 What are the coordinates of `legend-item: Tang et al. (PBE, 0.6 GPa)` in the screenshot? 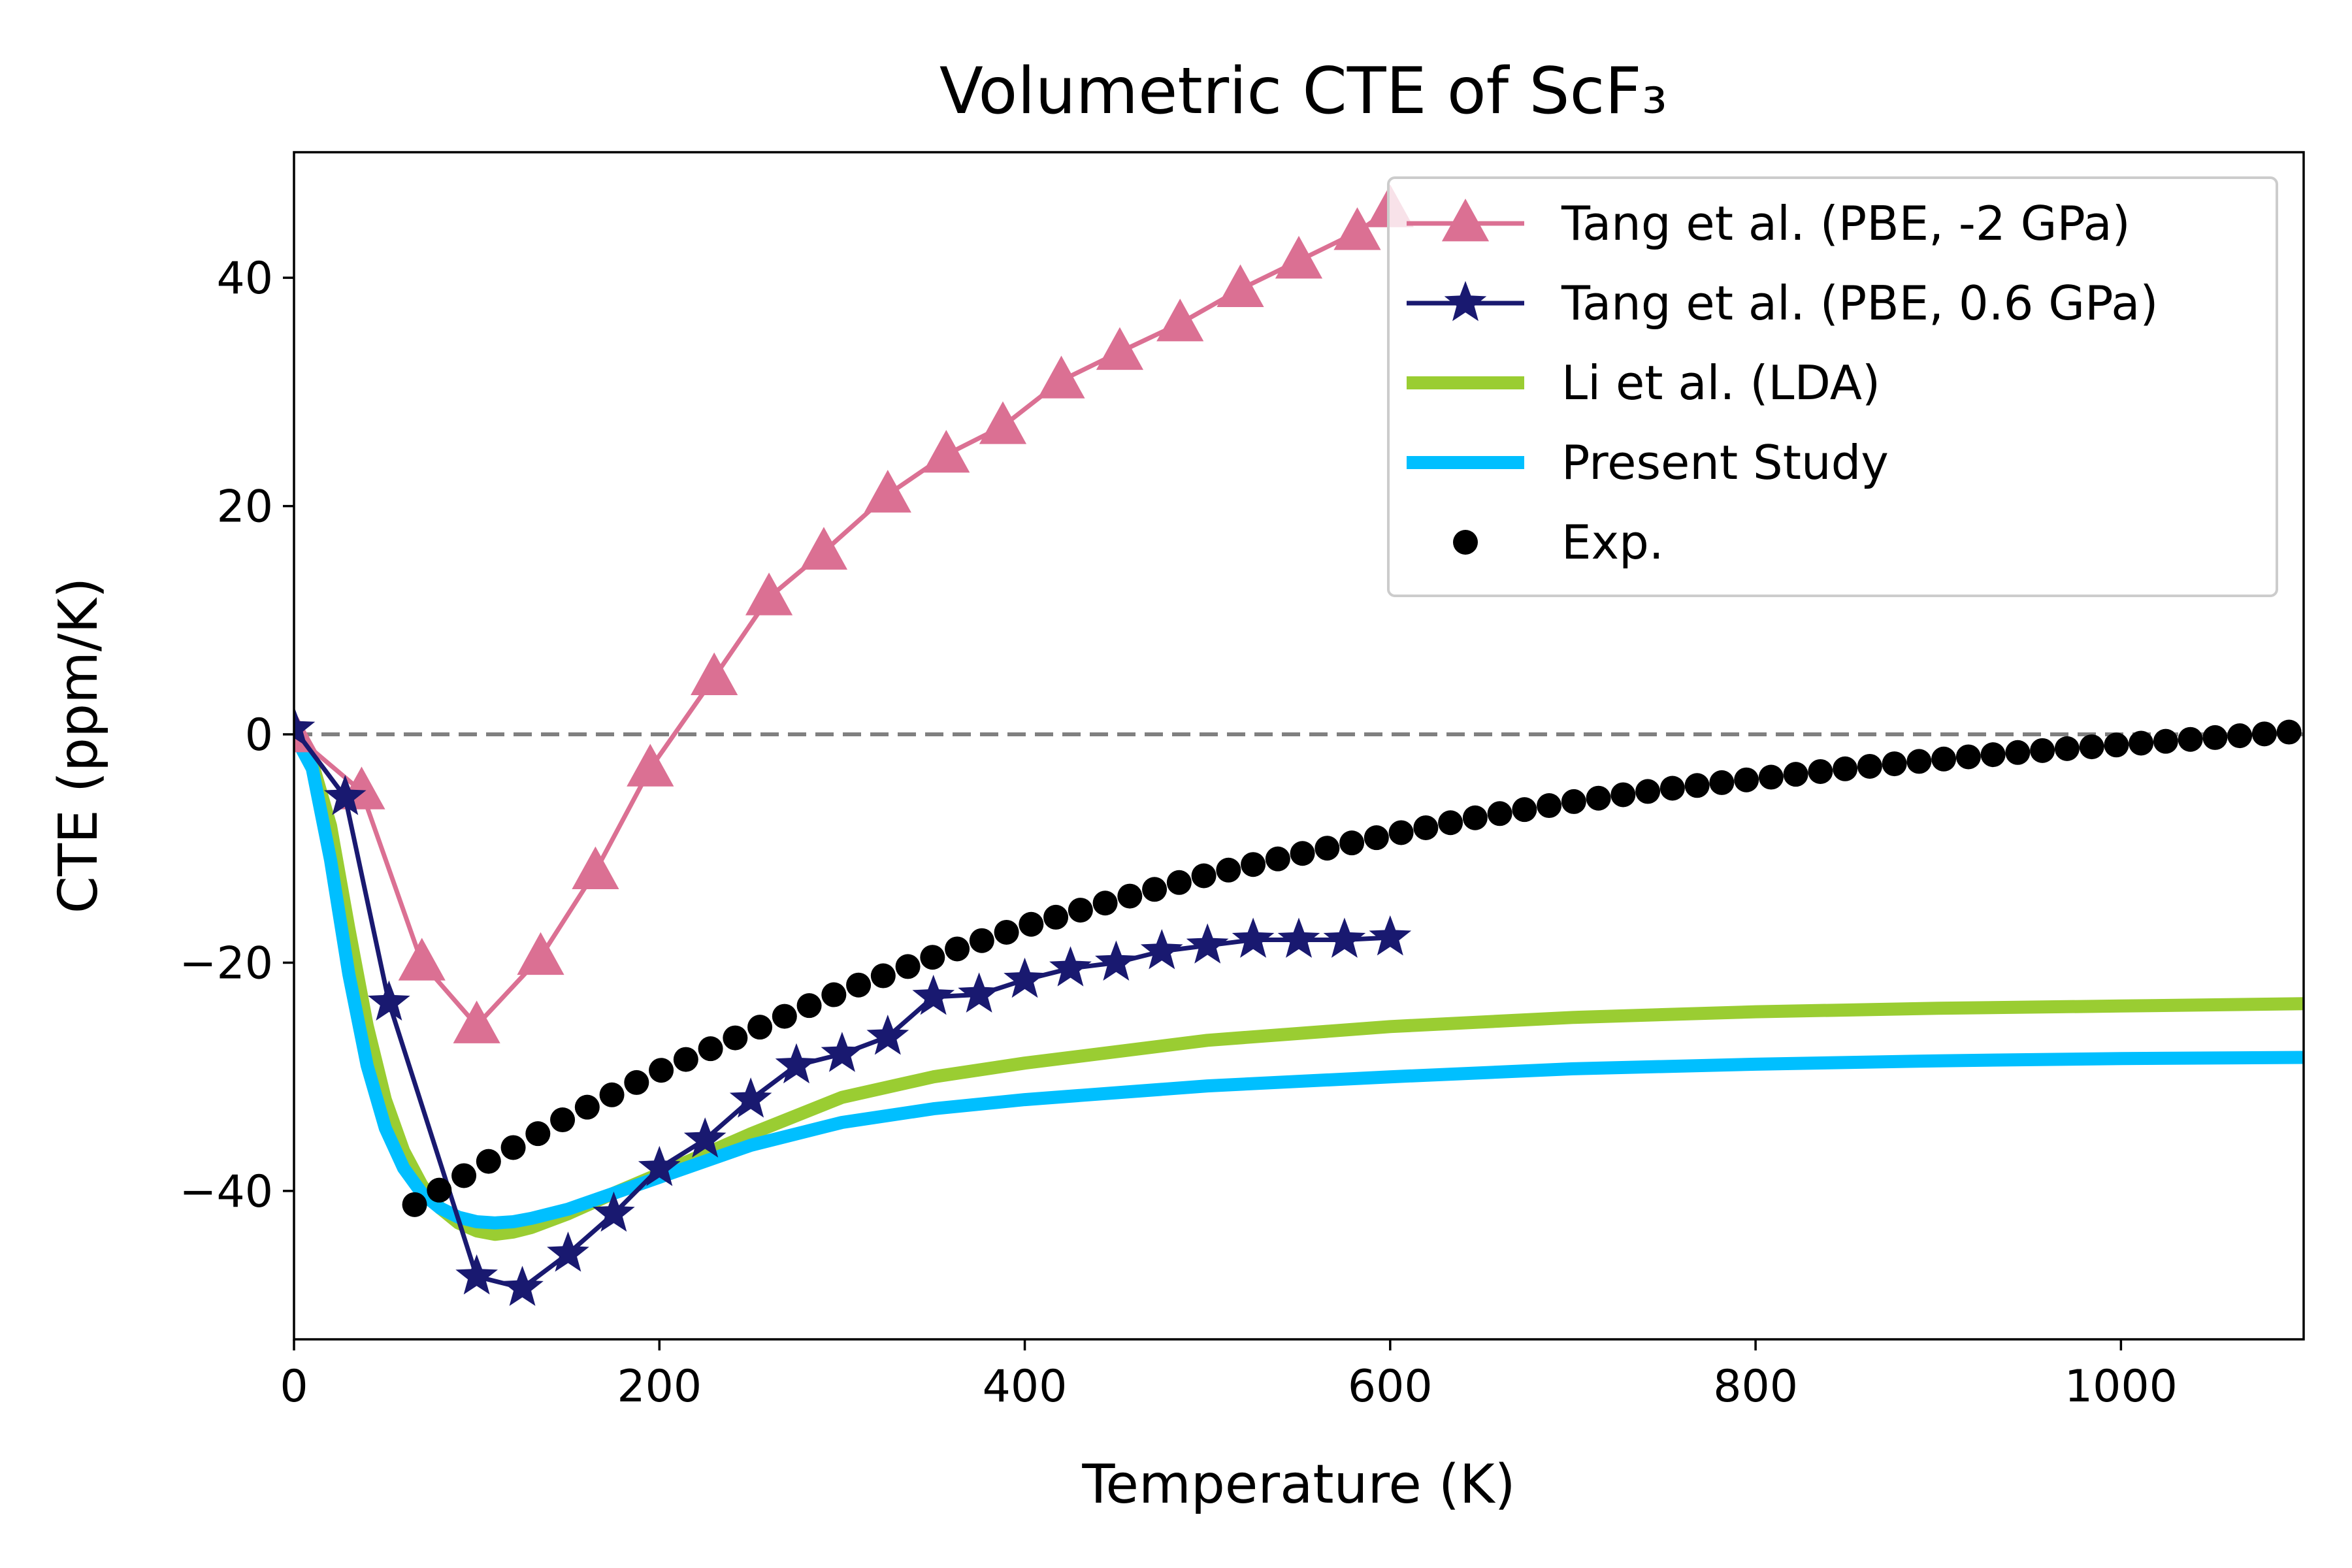 It's located at (1782, 303).